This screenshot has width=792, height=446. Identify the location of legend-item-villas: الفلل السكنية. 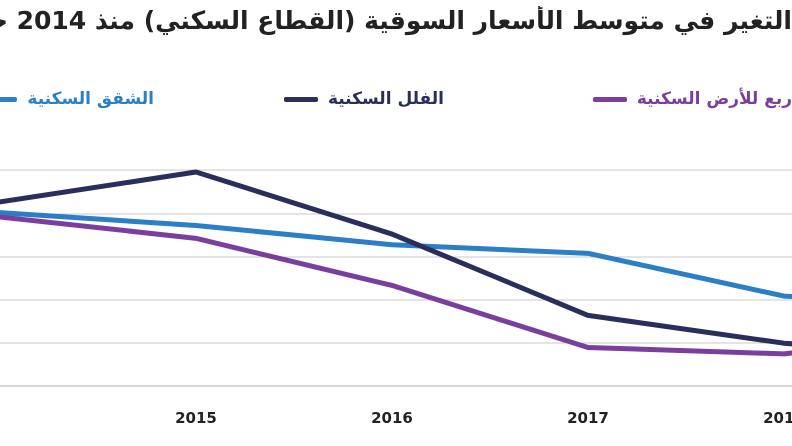
(363, 99).